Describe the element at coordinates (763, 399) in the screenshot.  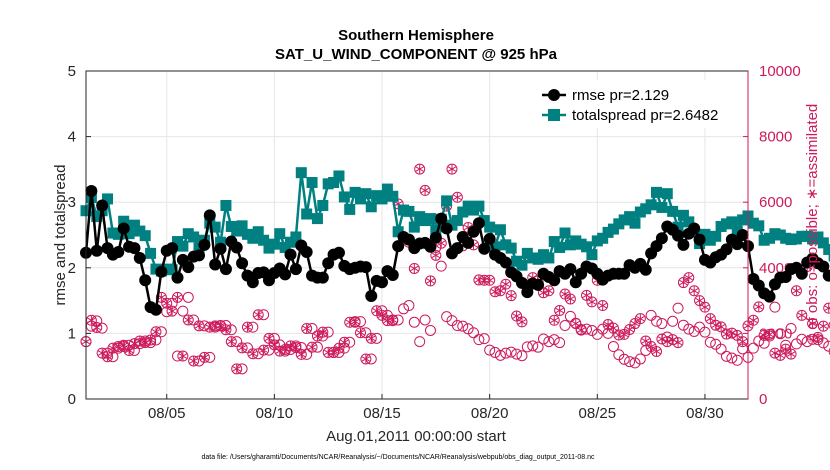
I see `y2-tick-label: 0` at that location.